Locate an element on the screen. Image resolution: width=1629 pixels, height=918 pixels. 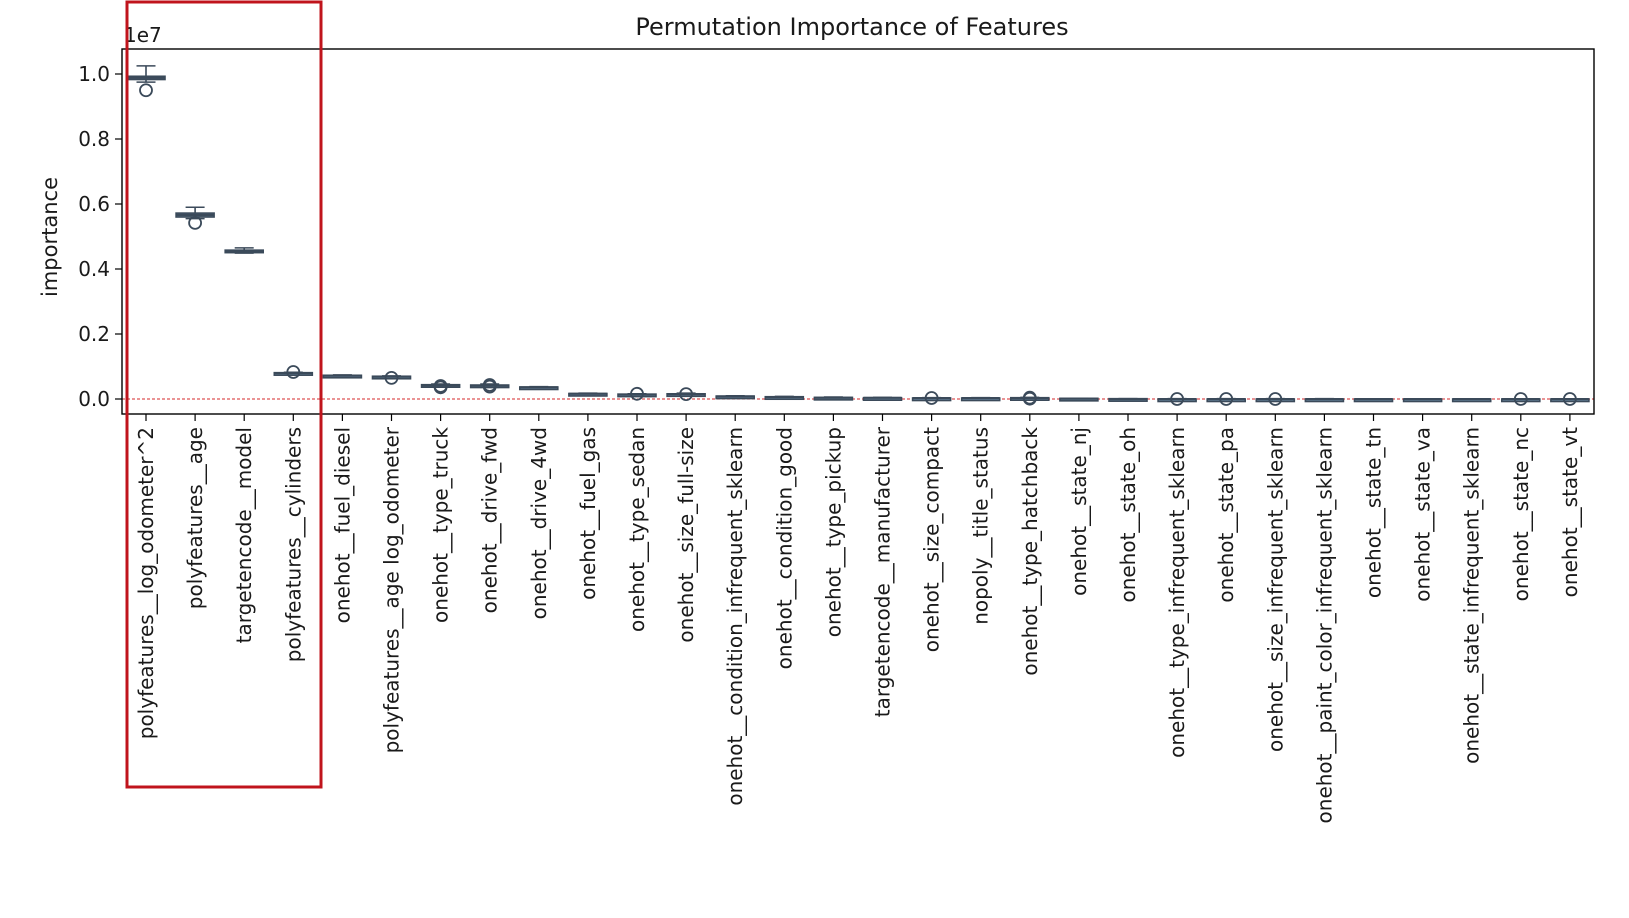
box-onehot__condition_infrequent_sklearn is located at coordinates (735, 397).